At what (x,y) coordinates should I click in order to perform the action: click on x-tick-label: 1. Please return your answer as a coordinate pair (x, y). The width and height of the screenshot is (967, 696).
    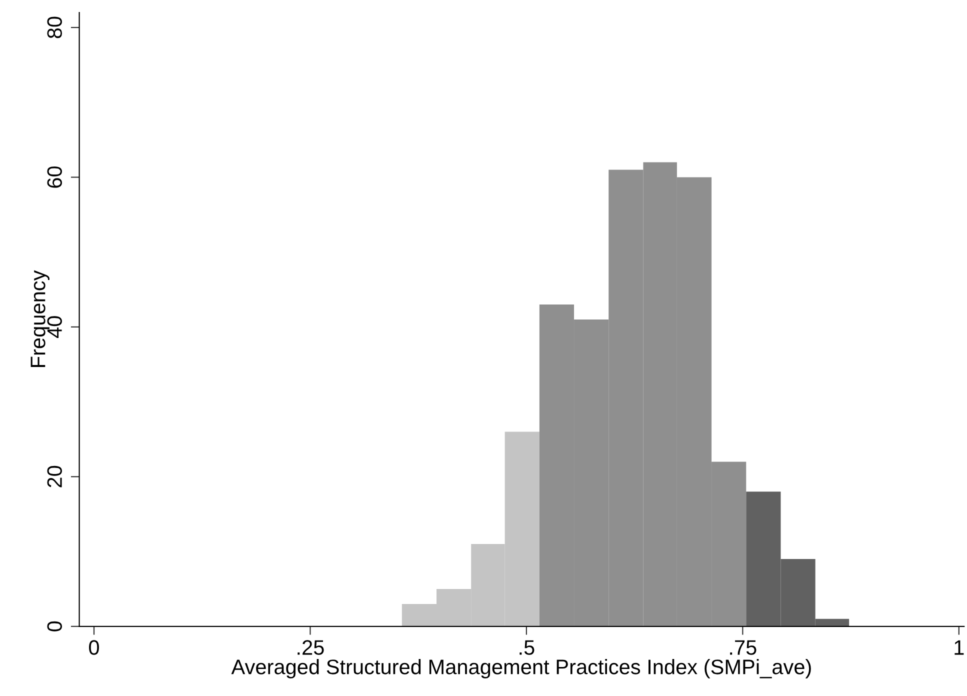
    Looking at the image, I should click on (959, 647).